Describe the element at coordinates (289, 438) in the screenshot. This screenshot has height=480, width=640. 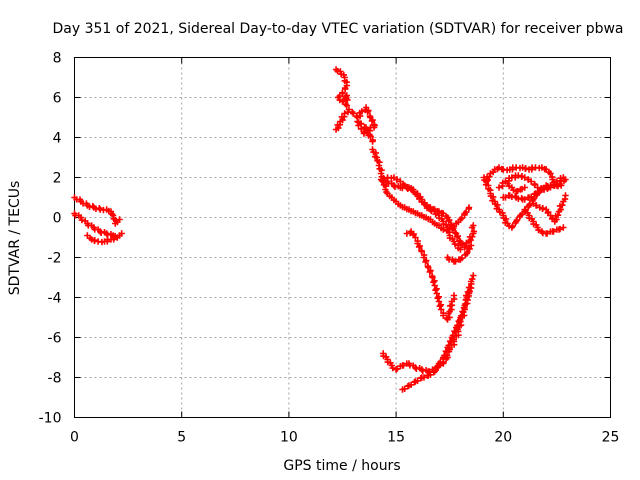
I see `x-tick-label: 10` at that location.